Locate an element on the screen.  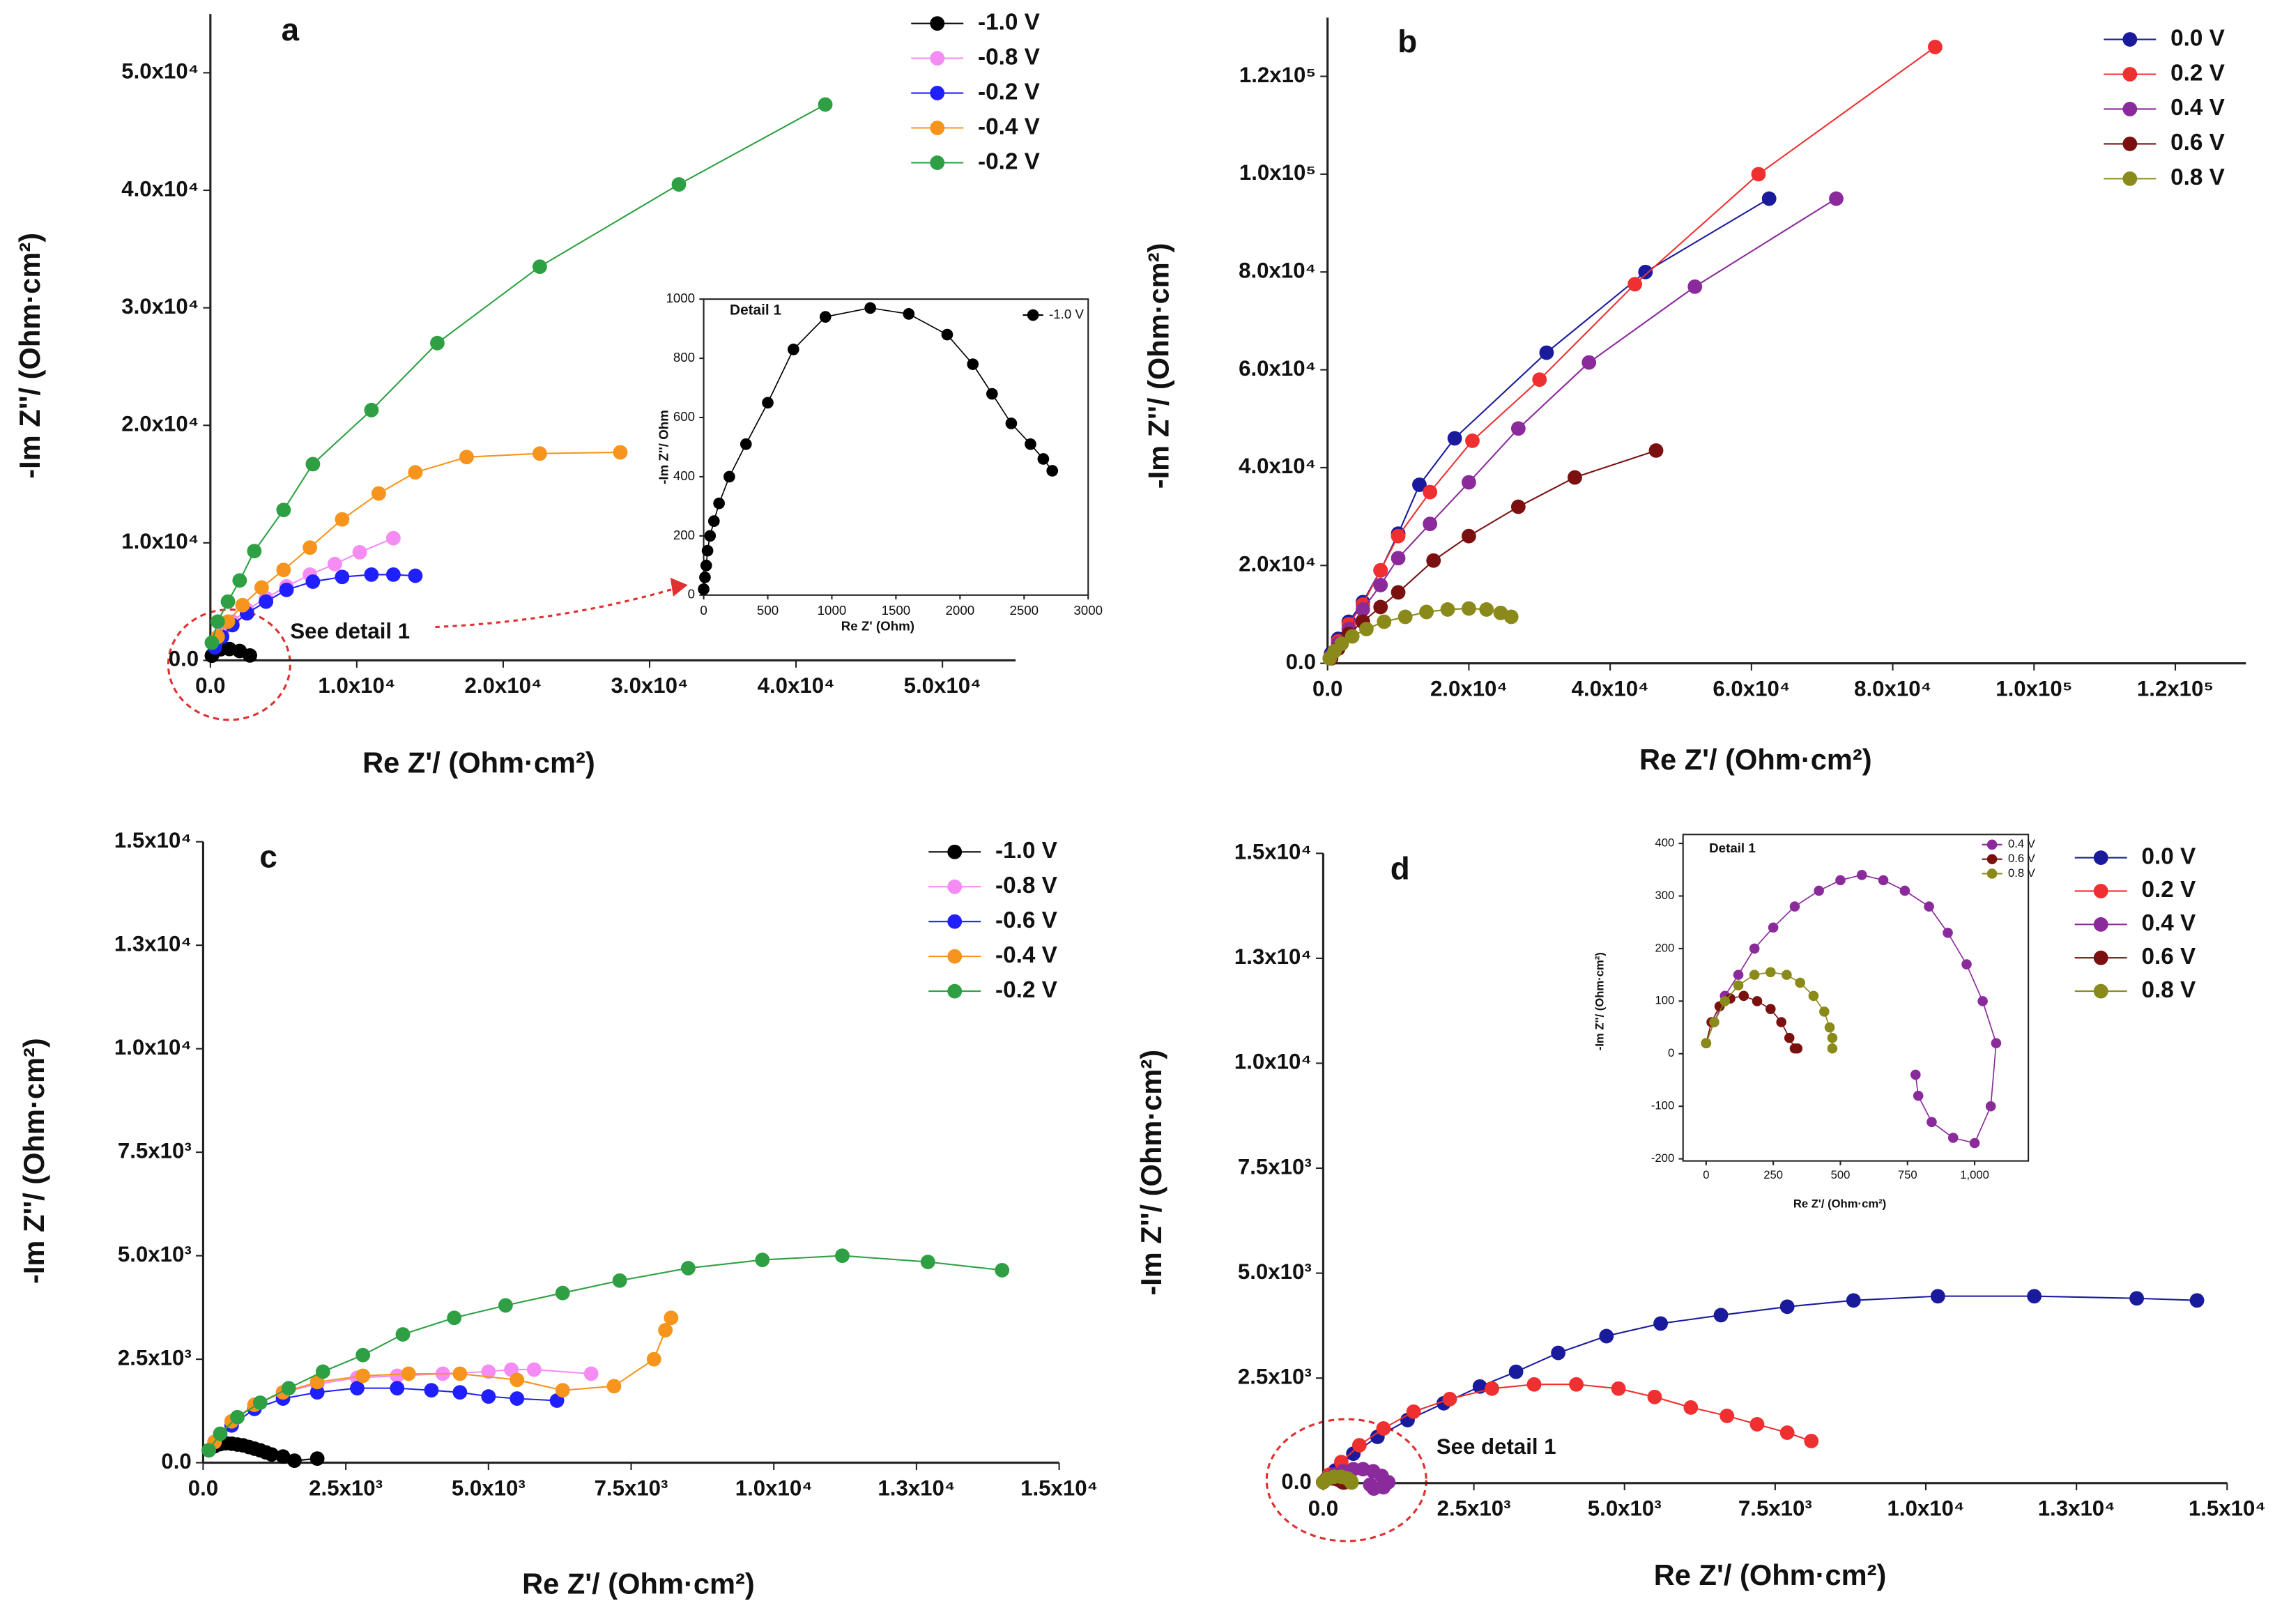
x-tick-label: 500 is located at coordinates (768, 610).